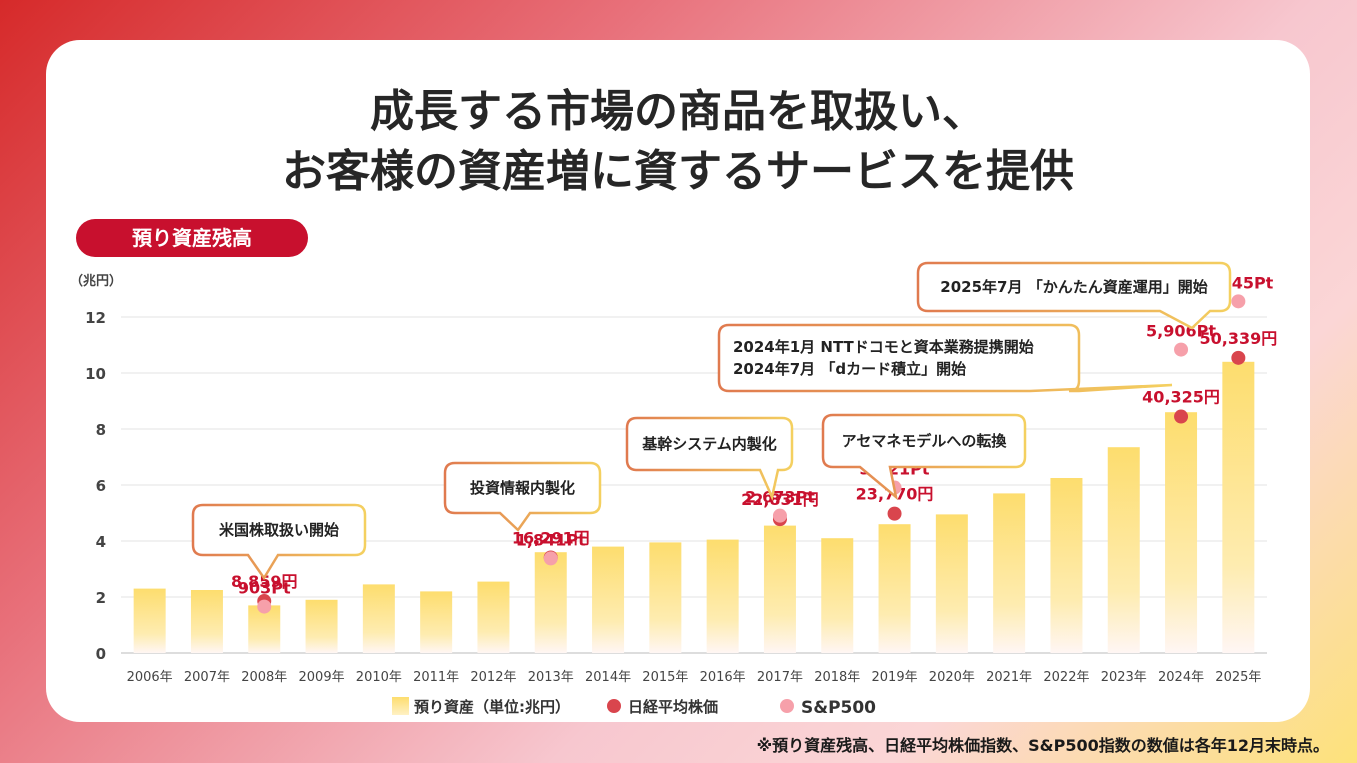 The height and width of the screenshot is (763, 1357). Describe the element at coordinates (149, 620) in the screenshot. I see `bar-2006年` at that location.